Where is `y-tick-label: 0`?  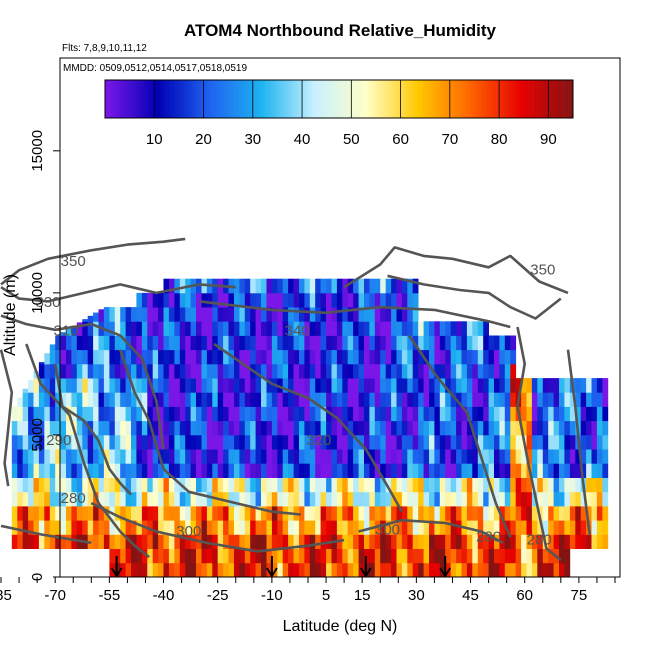
y-tick-label: 0 is located at coordinates (37, 577).